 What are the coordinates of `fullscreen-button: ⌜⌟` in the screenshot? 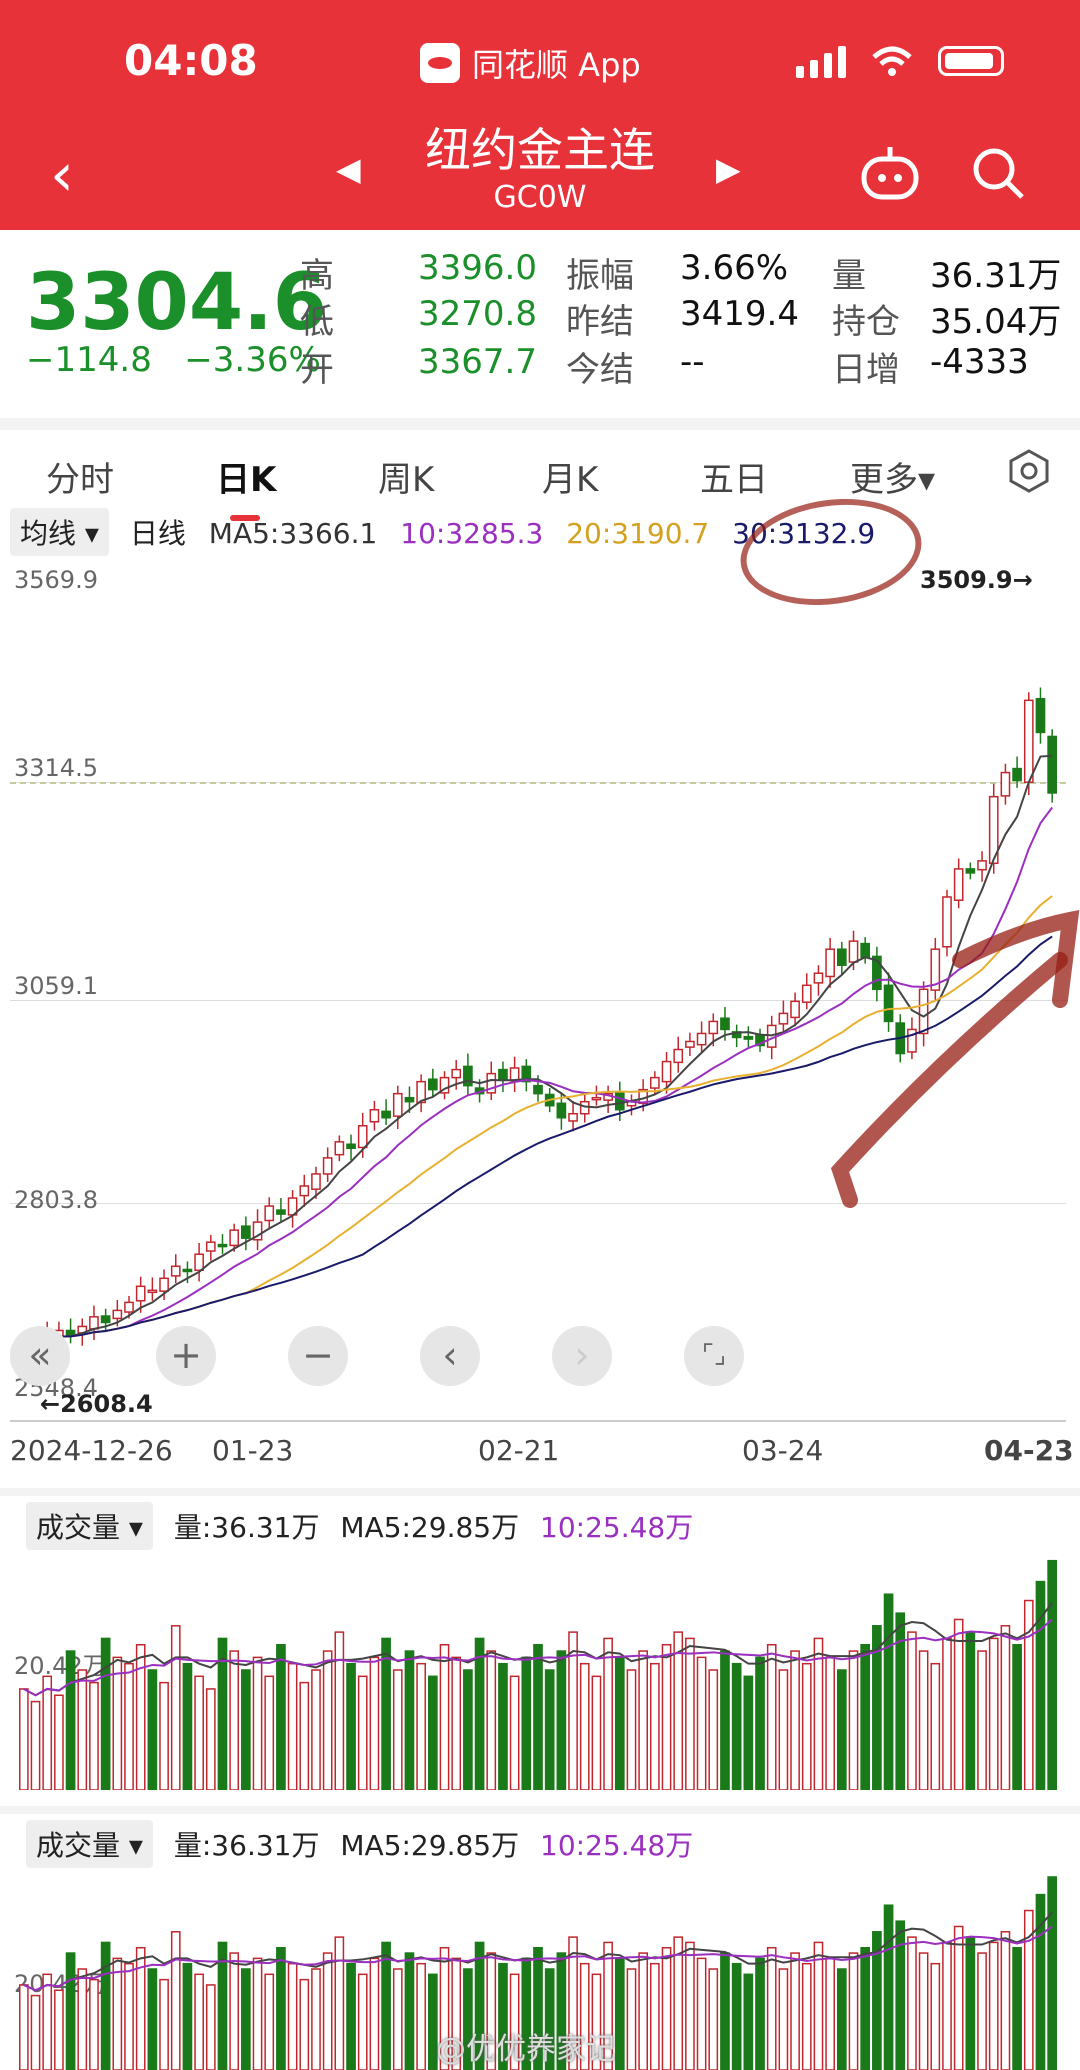 It's located at (714, 1356).